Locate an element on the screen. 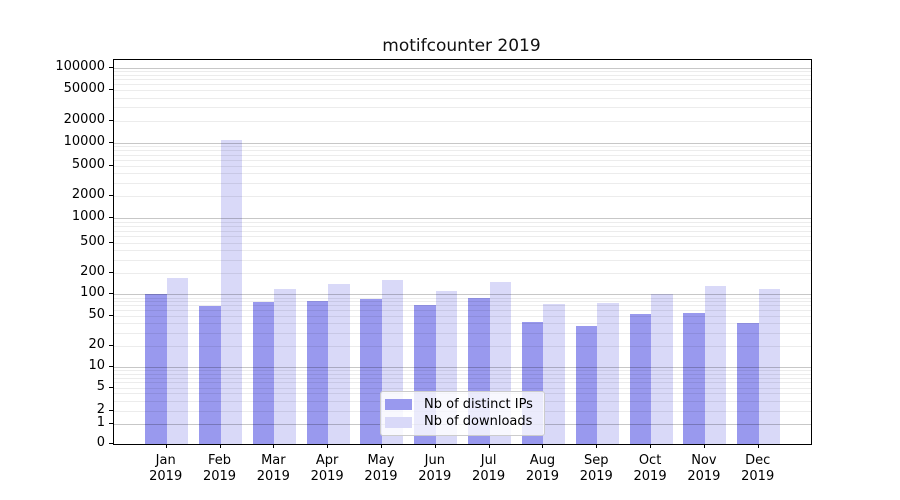  x-tick-label: Jun 2019 is located at coordinates (435, 468).